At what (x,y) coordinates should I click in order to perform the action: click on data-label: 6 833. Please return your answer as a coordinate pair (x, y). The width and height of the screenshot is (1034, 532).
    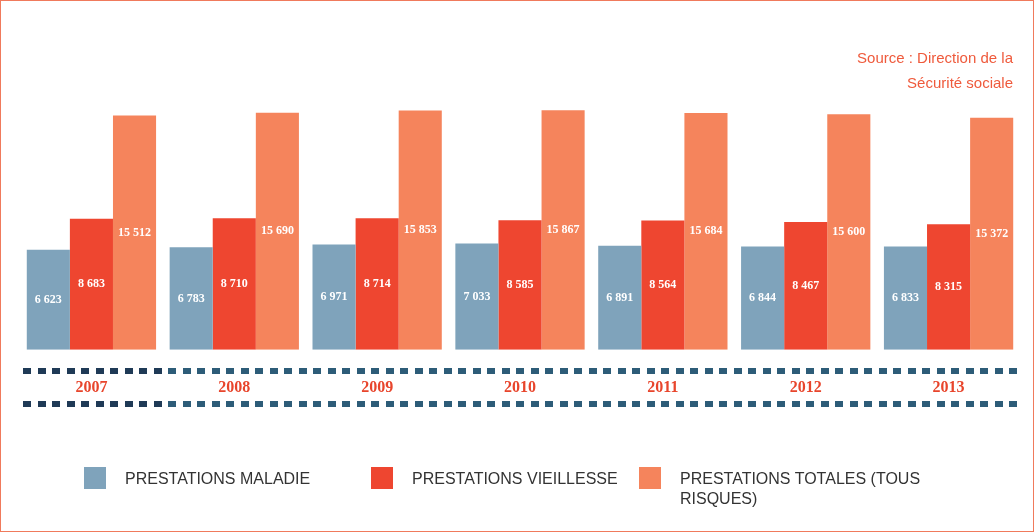
    Looking at the image, I should click on (905, 297).